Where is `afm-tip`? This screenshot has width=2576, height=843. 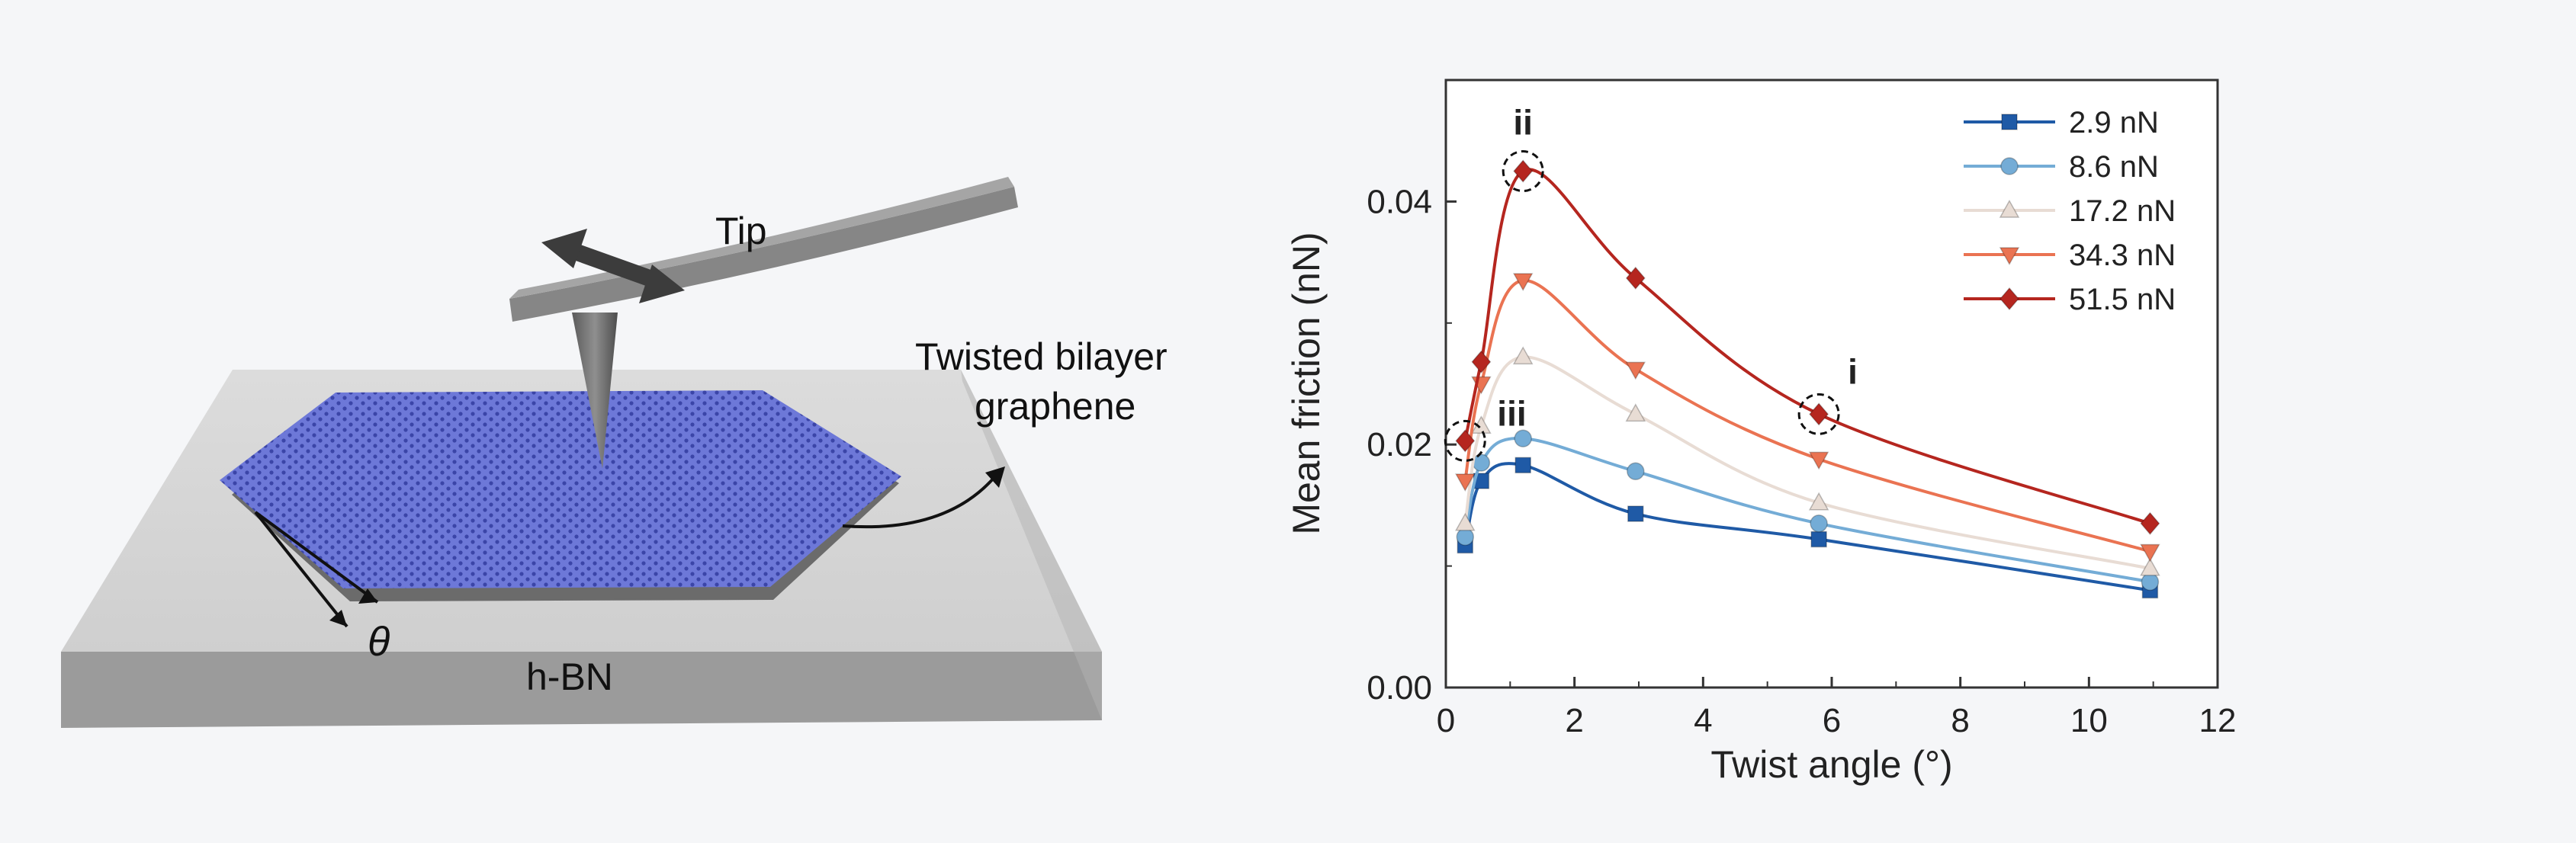 afm-tip is located at coordinates (595, 391).